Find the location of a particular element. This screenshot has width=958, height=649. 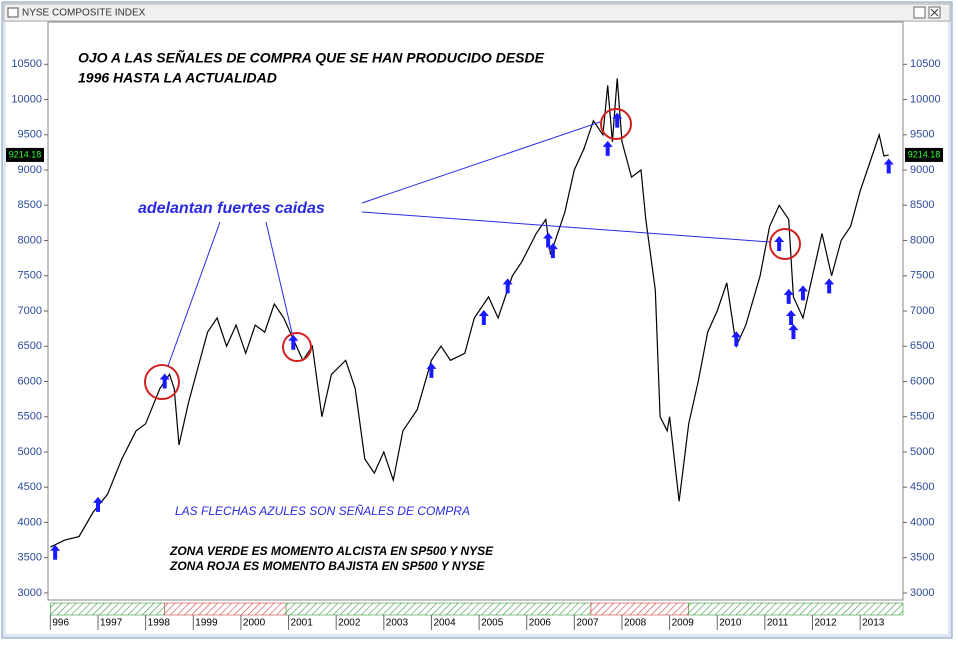

x-tick-label: 2001 is located at coordinates (302, 623).